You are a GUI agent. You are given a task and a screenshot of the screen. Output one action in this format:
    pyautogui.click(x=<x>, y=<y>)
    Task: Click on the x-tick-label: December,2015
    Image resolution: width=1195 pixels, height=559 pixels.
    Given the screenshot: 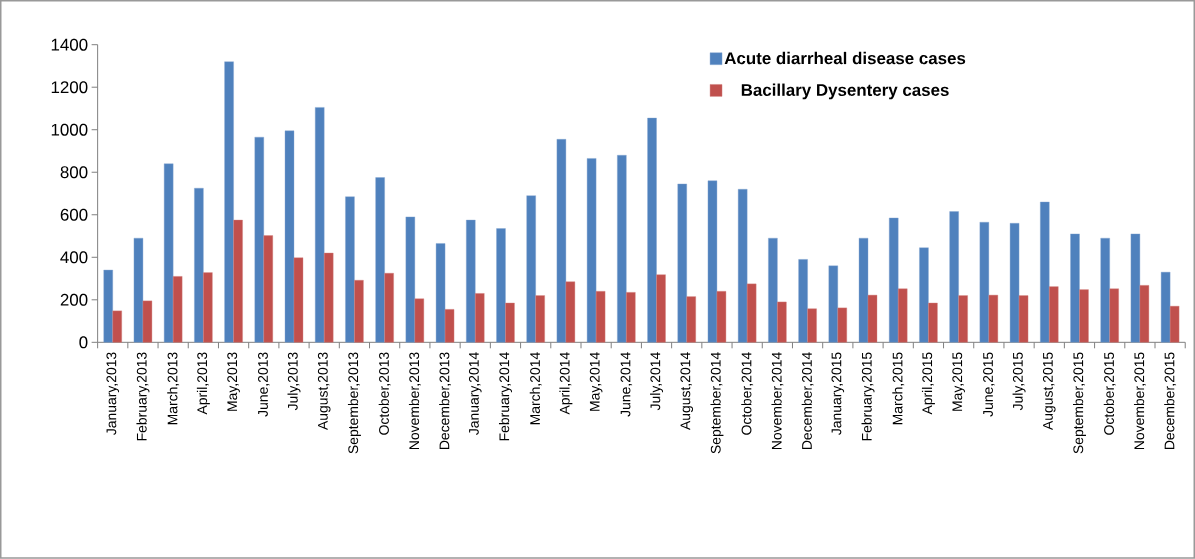 What is the action you would take?
    pyautogui.click(x=1170, y=401)
    